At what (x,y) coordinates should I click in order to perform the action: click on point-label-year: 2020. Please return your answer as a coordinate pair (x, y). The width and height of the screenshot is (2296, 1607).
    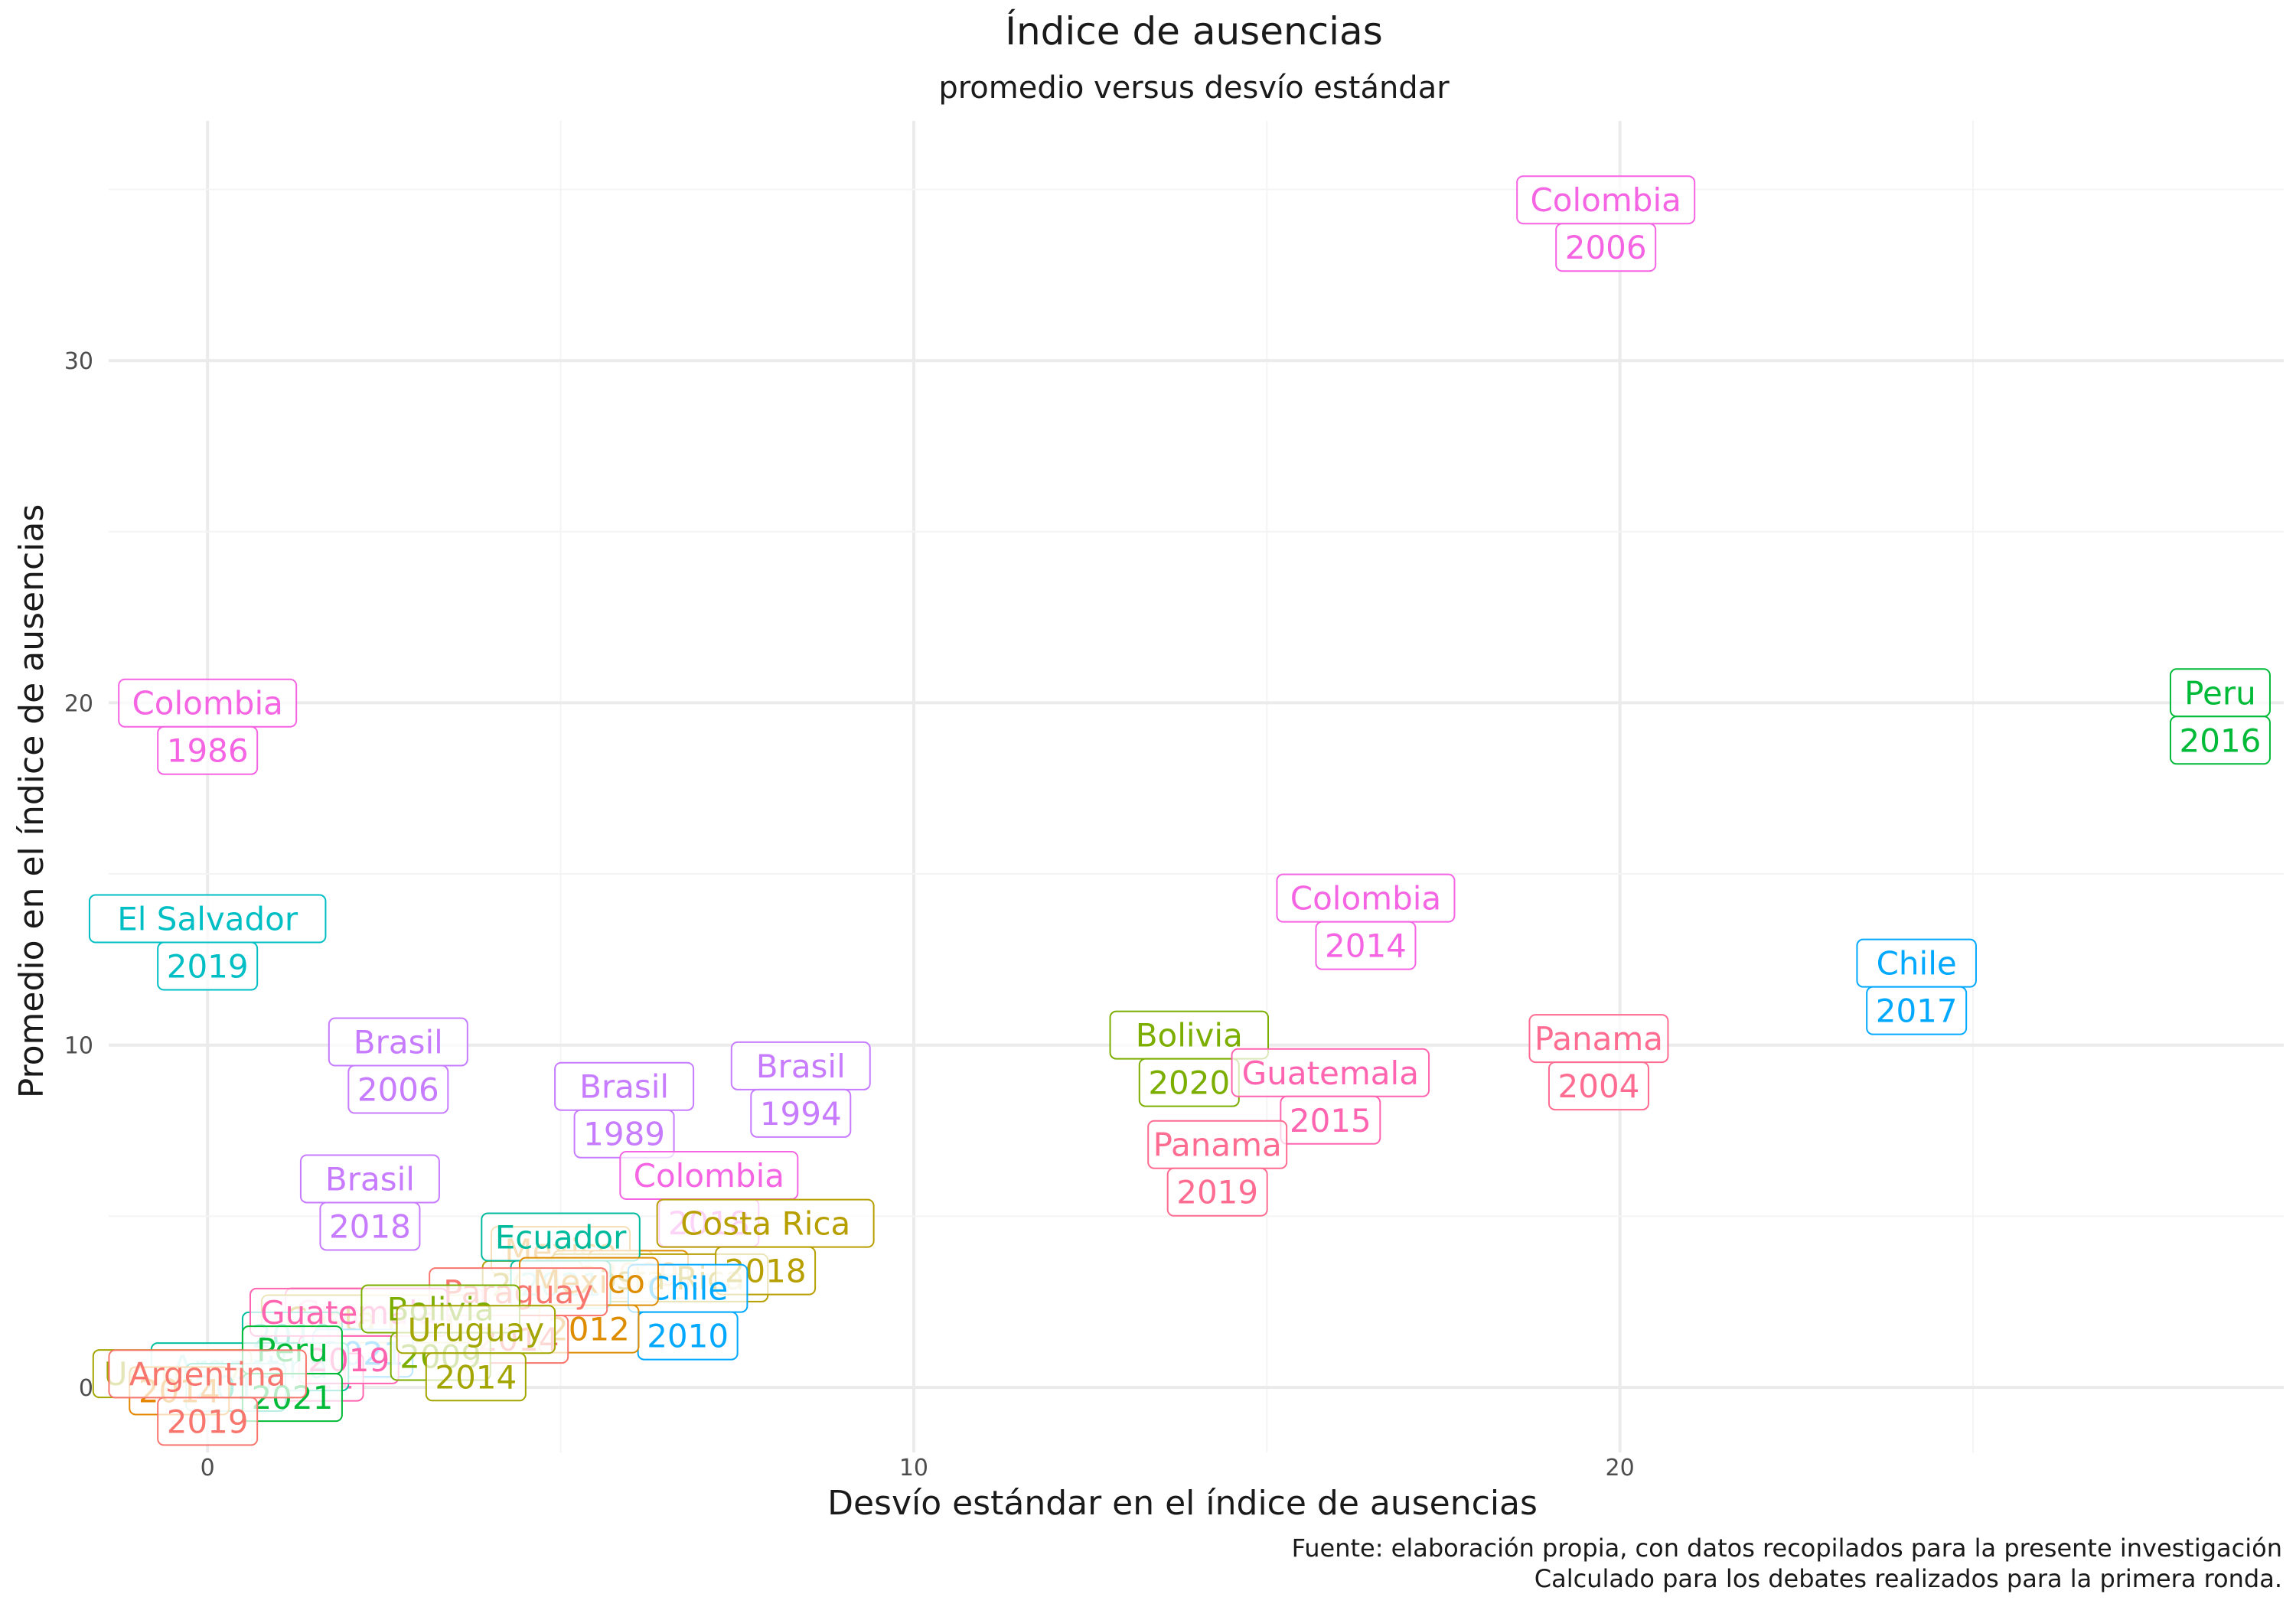
    Looking at the image, I should click on (1189, 1082).